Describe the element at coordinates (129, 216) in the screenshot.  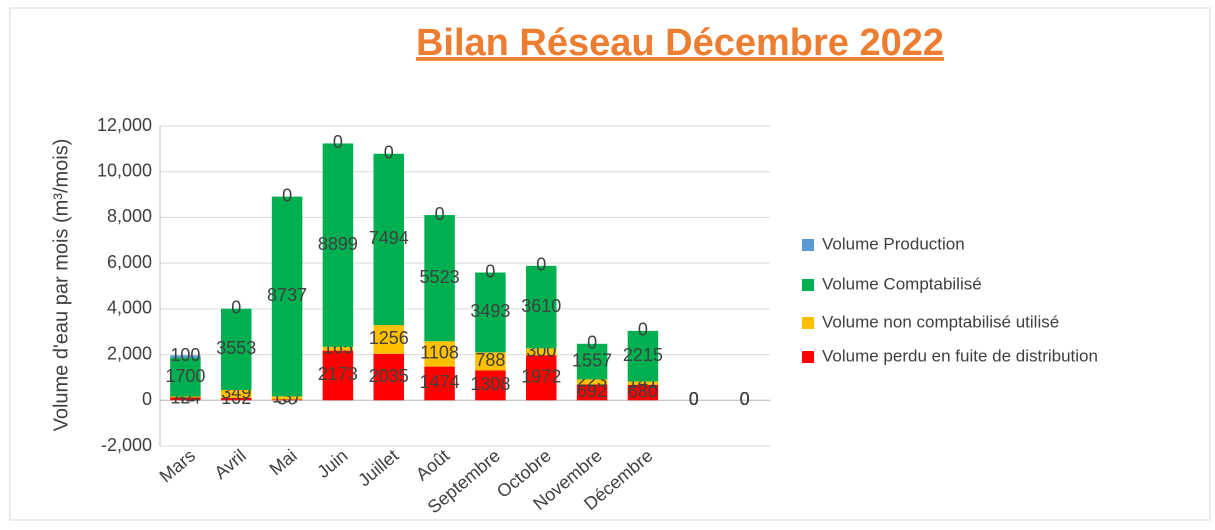
I see `y-tick-label: 8,000` at that location.